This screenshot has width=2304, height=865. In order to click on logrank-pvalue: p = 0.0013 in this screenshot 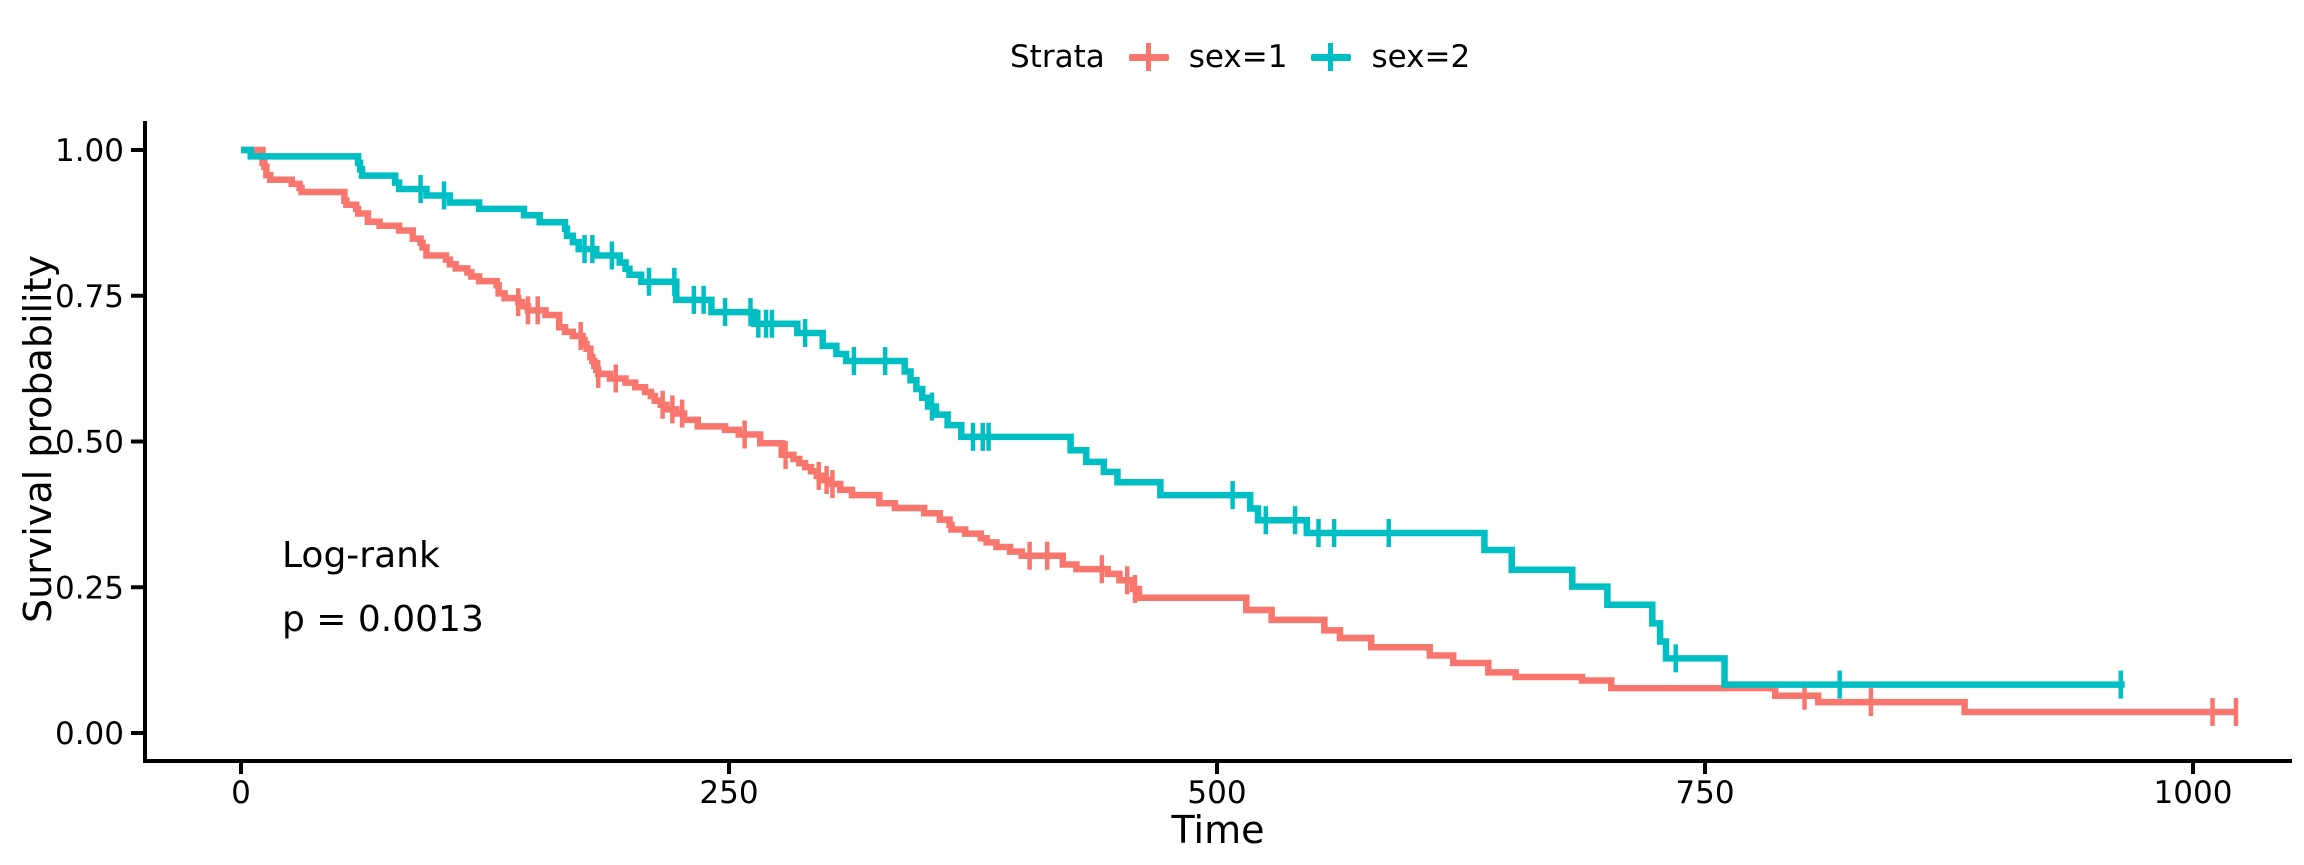, I will do `click(383, 619)`.